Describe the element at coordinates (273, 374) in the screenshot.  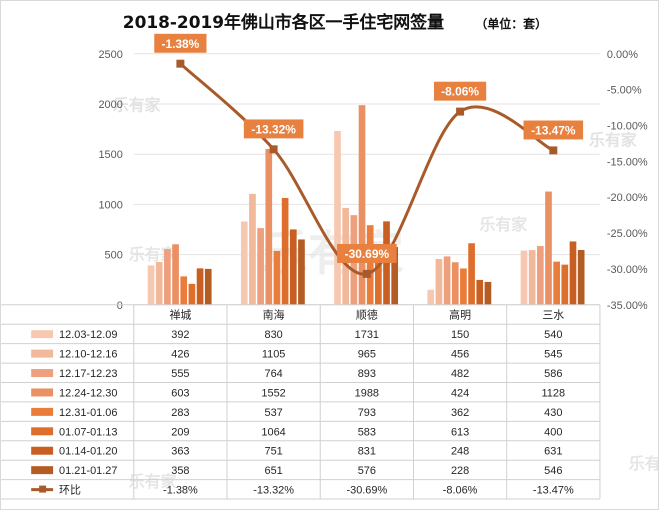
I see `table-cell: 764` at that location.